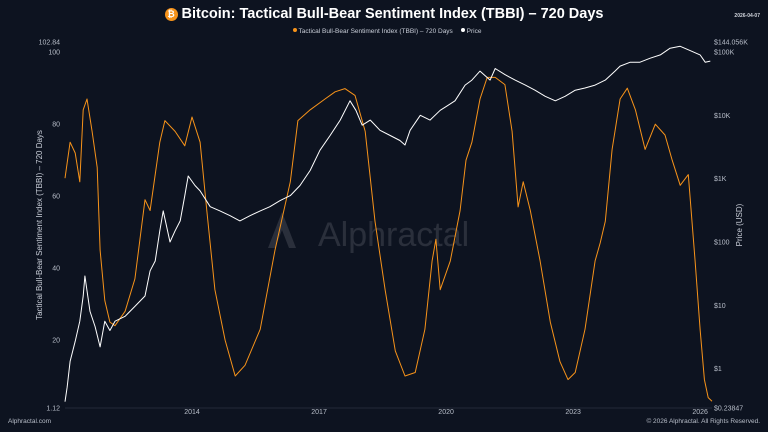 This screenshot has height=432, width=768. What do you see at coordinates (294, 30) in the screenshot?
I see `legend-swatch-tbbi` at bounding box center [294, 30].